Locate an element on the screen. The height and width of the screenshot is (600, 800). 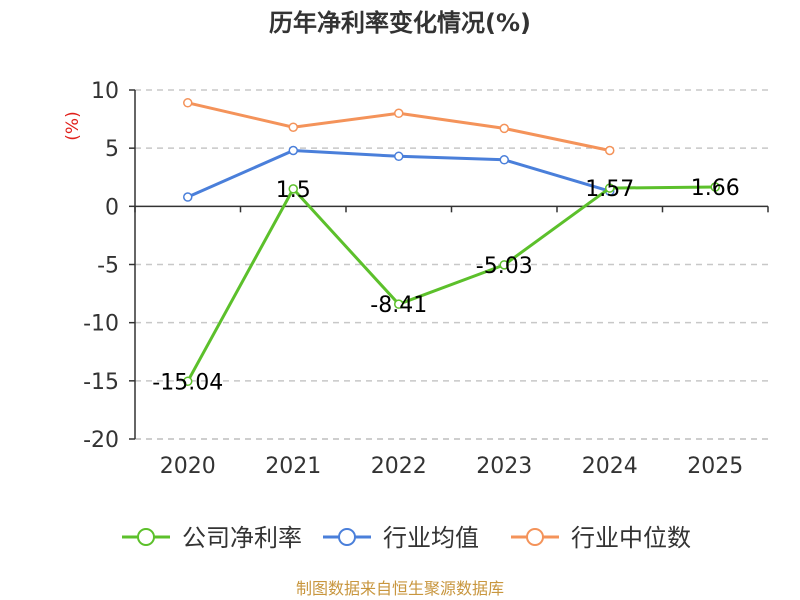
legend-label: 行业均值 is located at coordinates (431, 538).